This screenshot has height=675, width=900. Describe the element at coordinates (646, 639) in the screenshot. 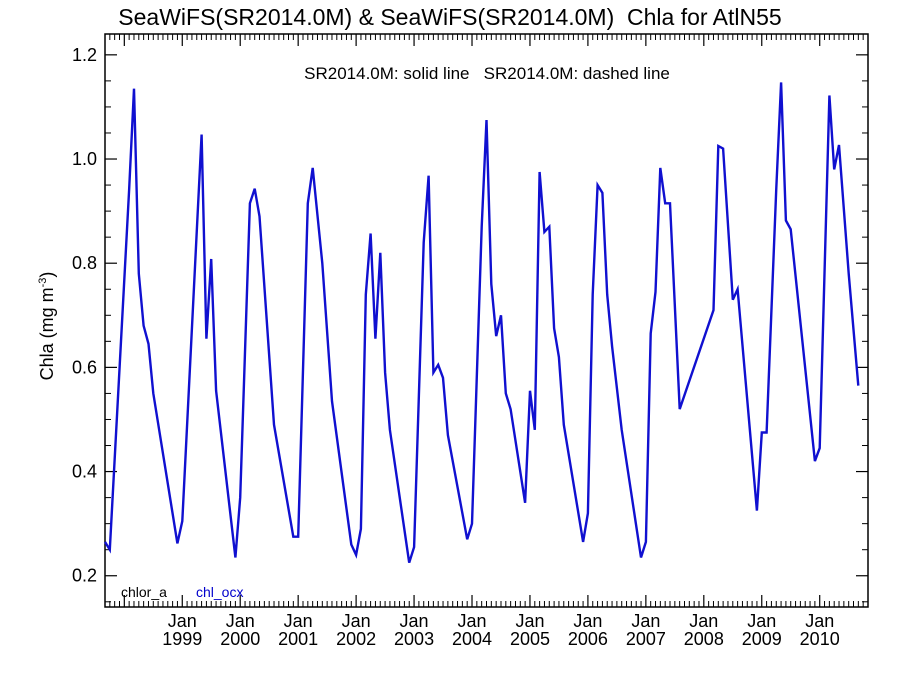

I see `x-tick-label-year: 2007` at that location.